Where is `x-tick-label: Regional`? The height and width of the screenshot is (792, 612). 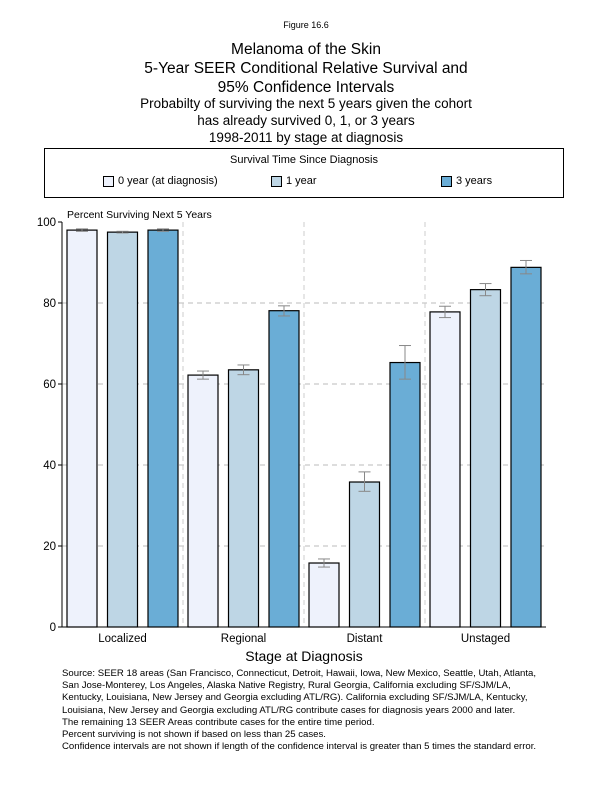 x-tick-label: Regional is located at coordinates (243, 639).